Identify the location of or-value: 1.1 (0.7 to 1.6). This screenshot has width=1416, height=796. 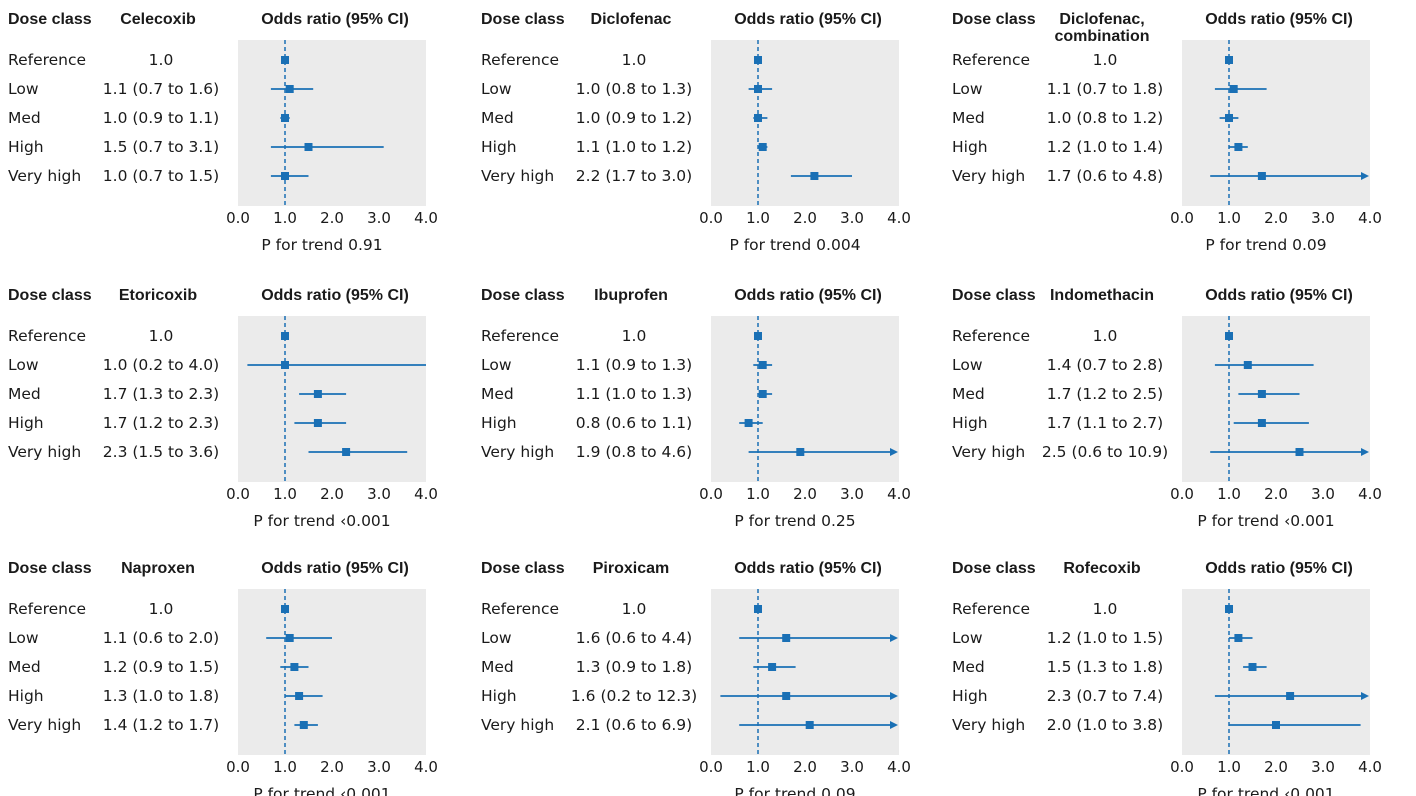
(161, 89).